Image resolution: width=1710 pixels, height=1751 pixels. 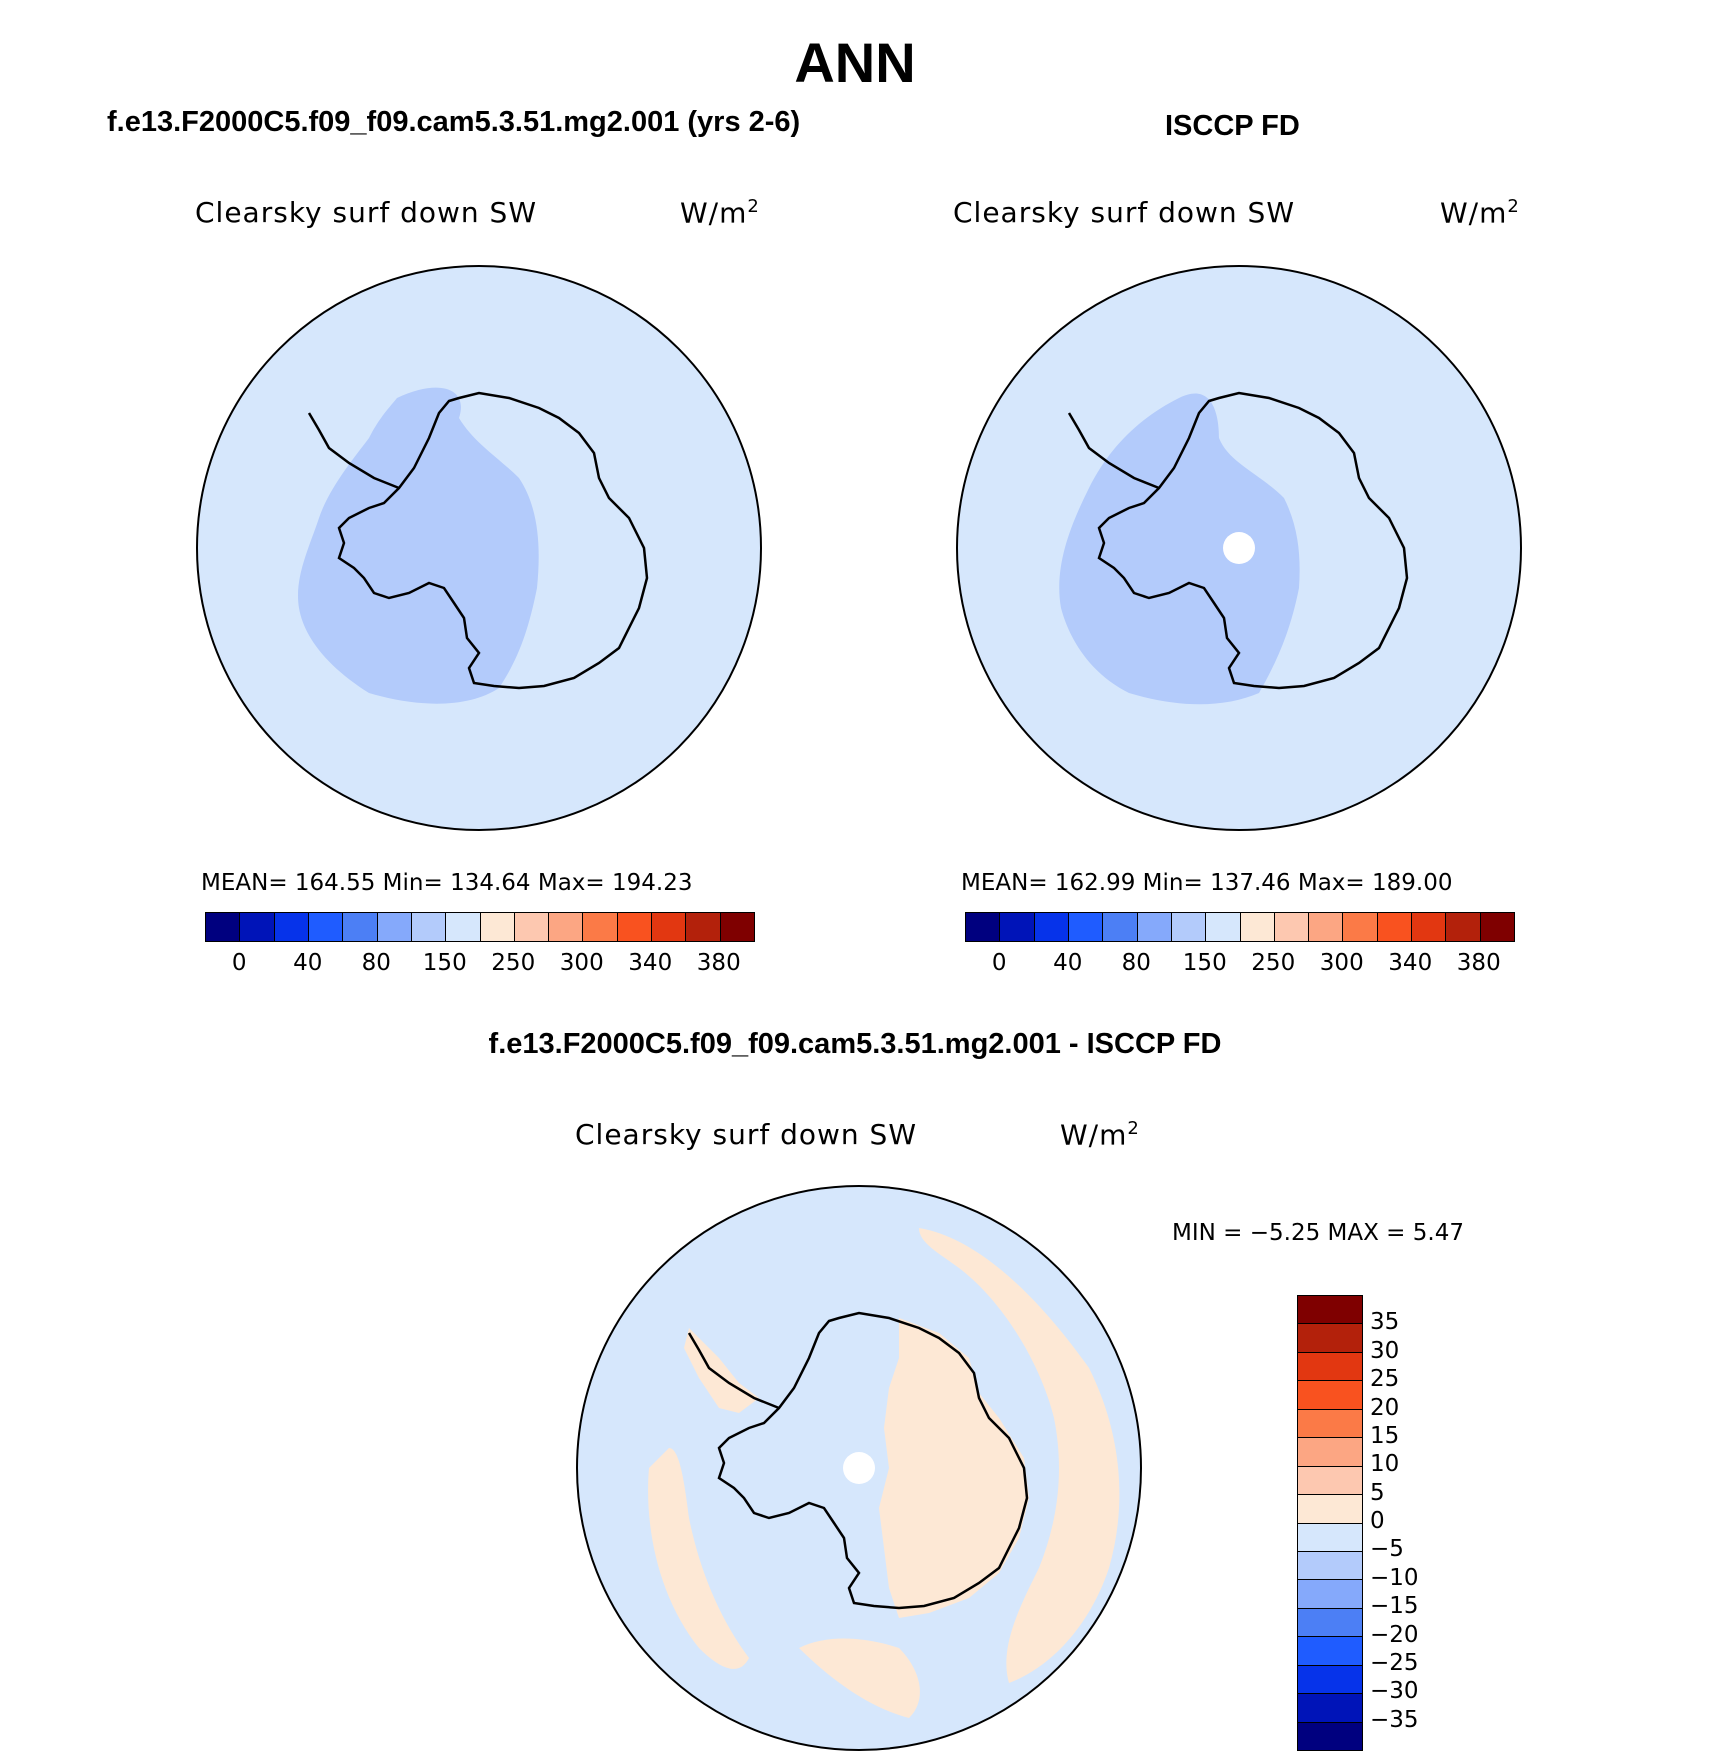 What do you see at coordinates (721, 1370) in the screenshot?
I see `diff-peninsula-positive` at bounding box center [721, 1370].